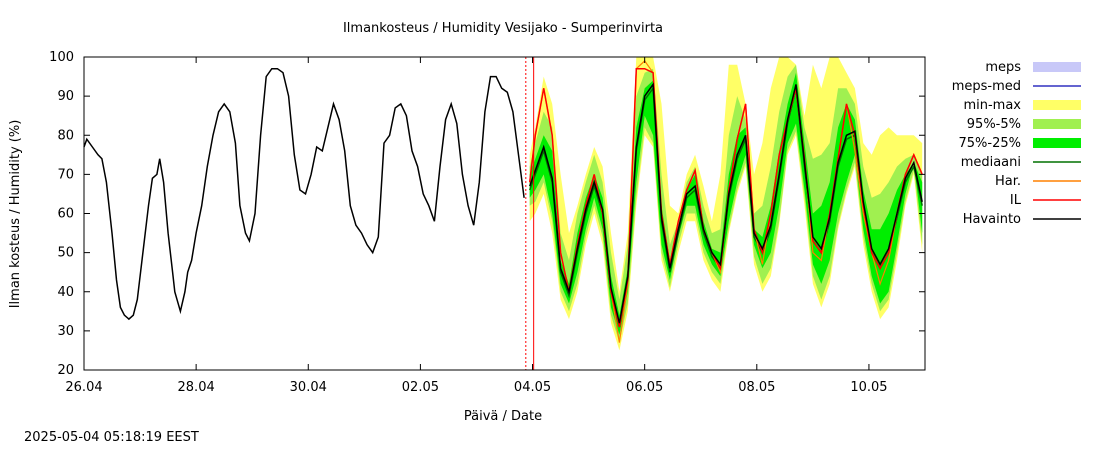  Describe the element at coordinates (61, 57) in the screenshot. I see `y-tick-label: 100` at that location.